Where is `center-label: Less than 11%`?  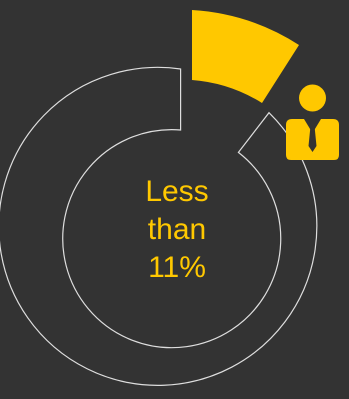 center-label: Less than 11% is located at coordinates (177, 230).